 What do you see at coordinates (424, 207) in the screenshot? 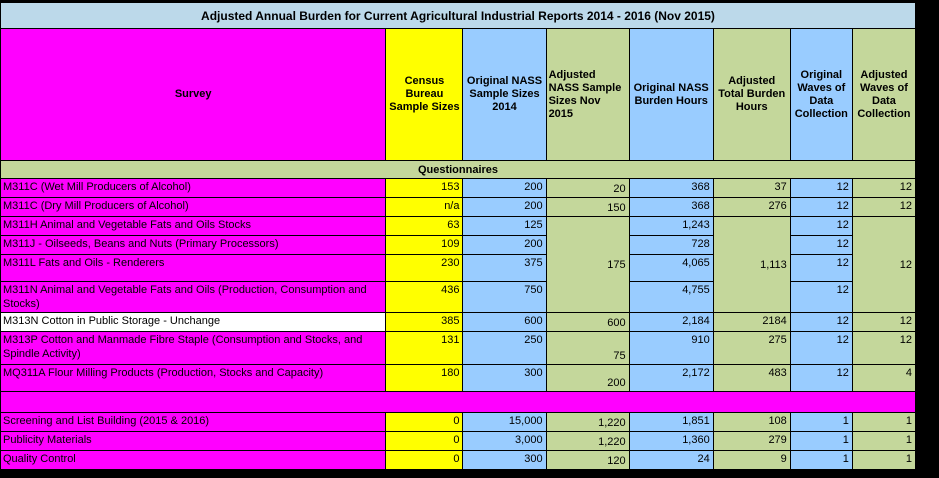
I see `census-sample-size-cell: n/a` at bounding box center [424, 207].